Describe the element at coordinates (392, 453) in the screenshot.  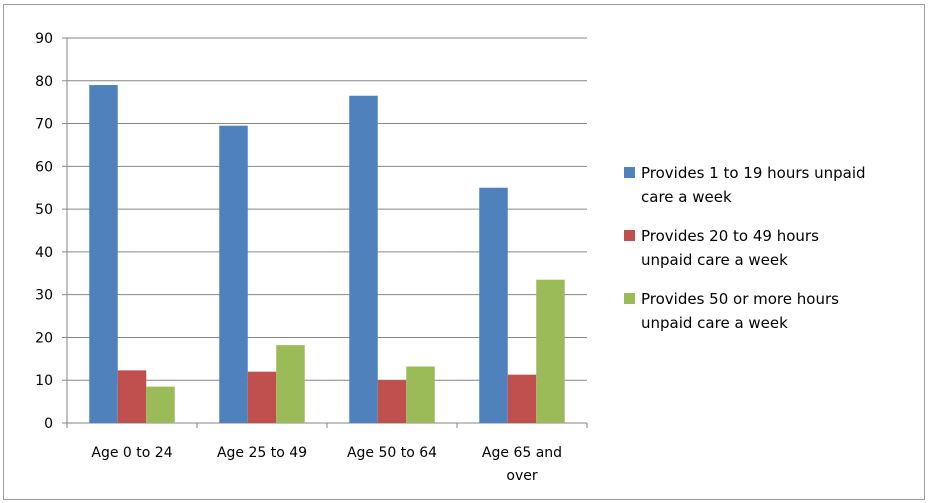
I see `category-label: Age 50 to 64` at that location.